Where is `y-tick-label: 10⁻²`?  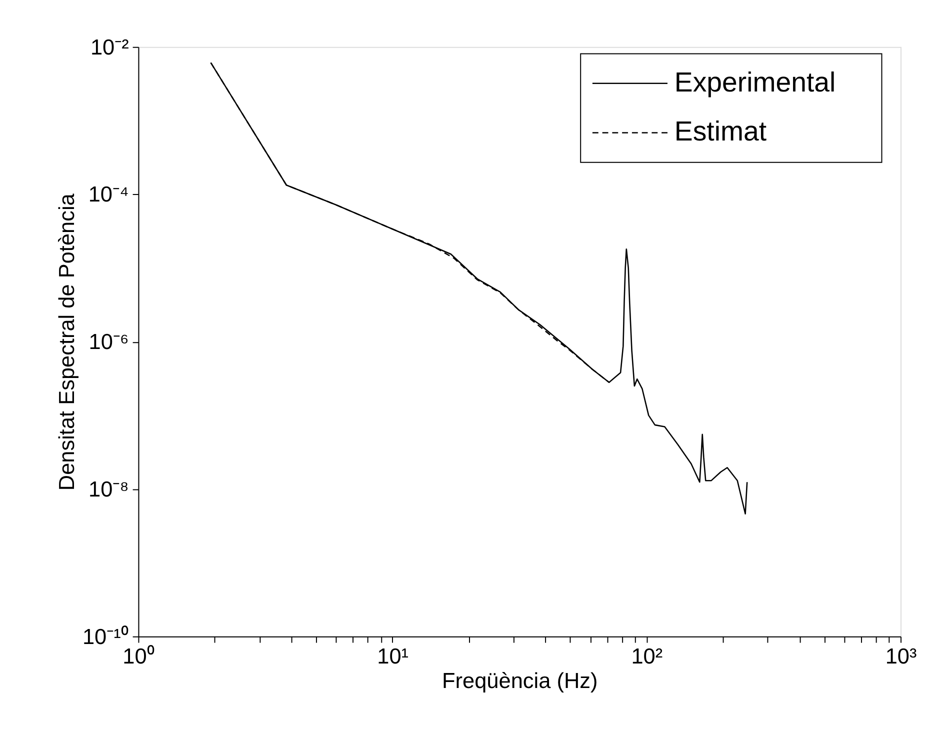 y-tick-label: 10⁻² is located at coordinates (109, 47).